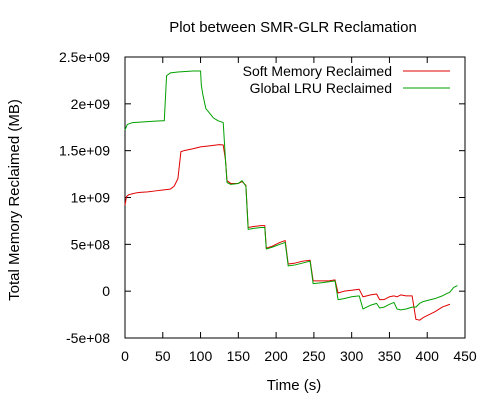 Image resolution: width=500 pixels, height=400 pixels. I want to click on y-tick-label: 2e+09, so click(91, 104).